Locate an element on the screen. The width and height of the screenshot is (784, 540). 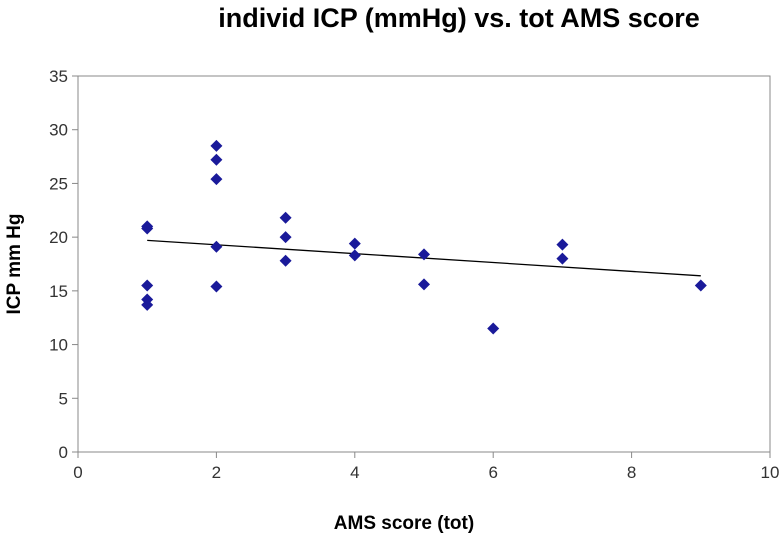
x-tick-label: 8 is located at coordinates (631, 472).